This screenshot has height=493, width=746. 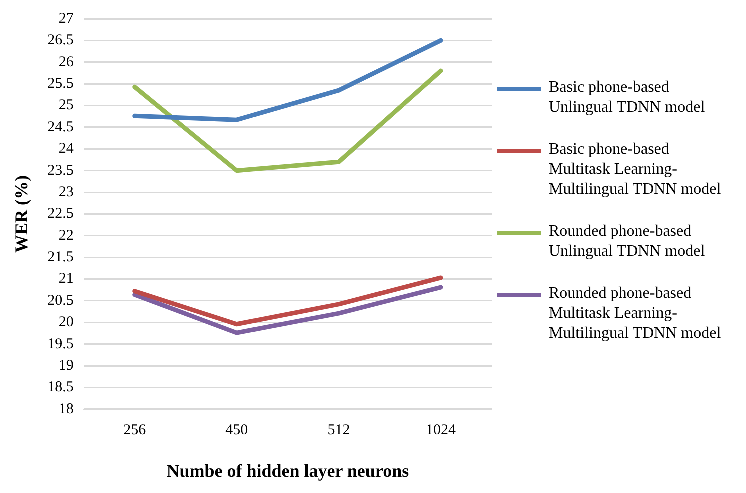 I want to click on y-tick-label: 24, so click(x=66, y=149).